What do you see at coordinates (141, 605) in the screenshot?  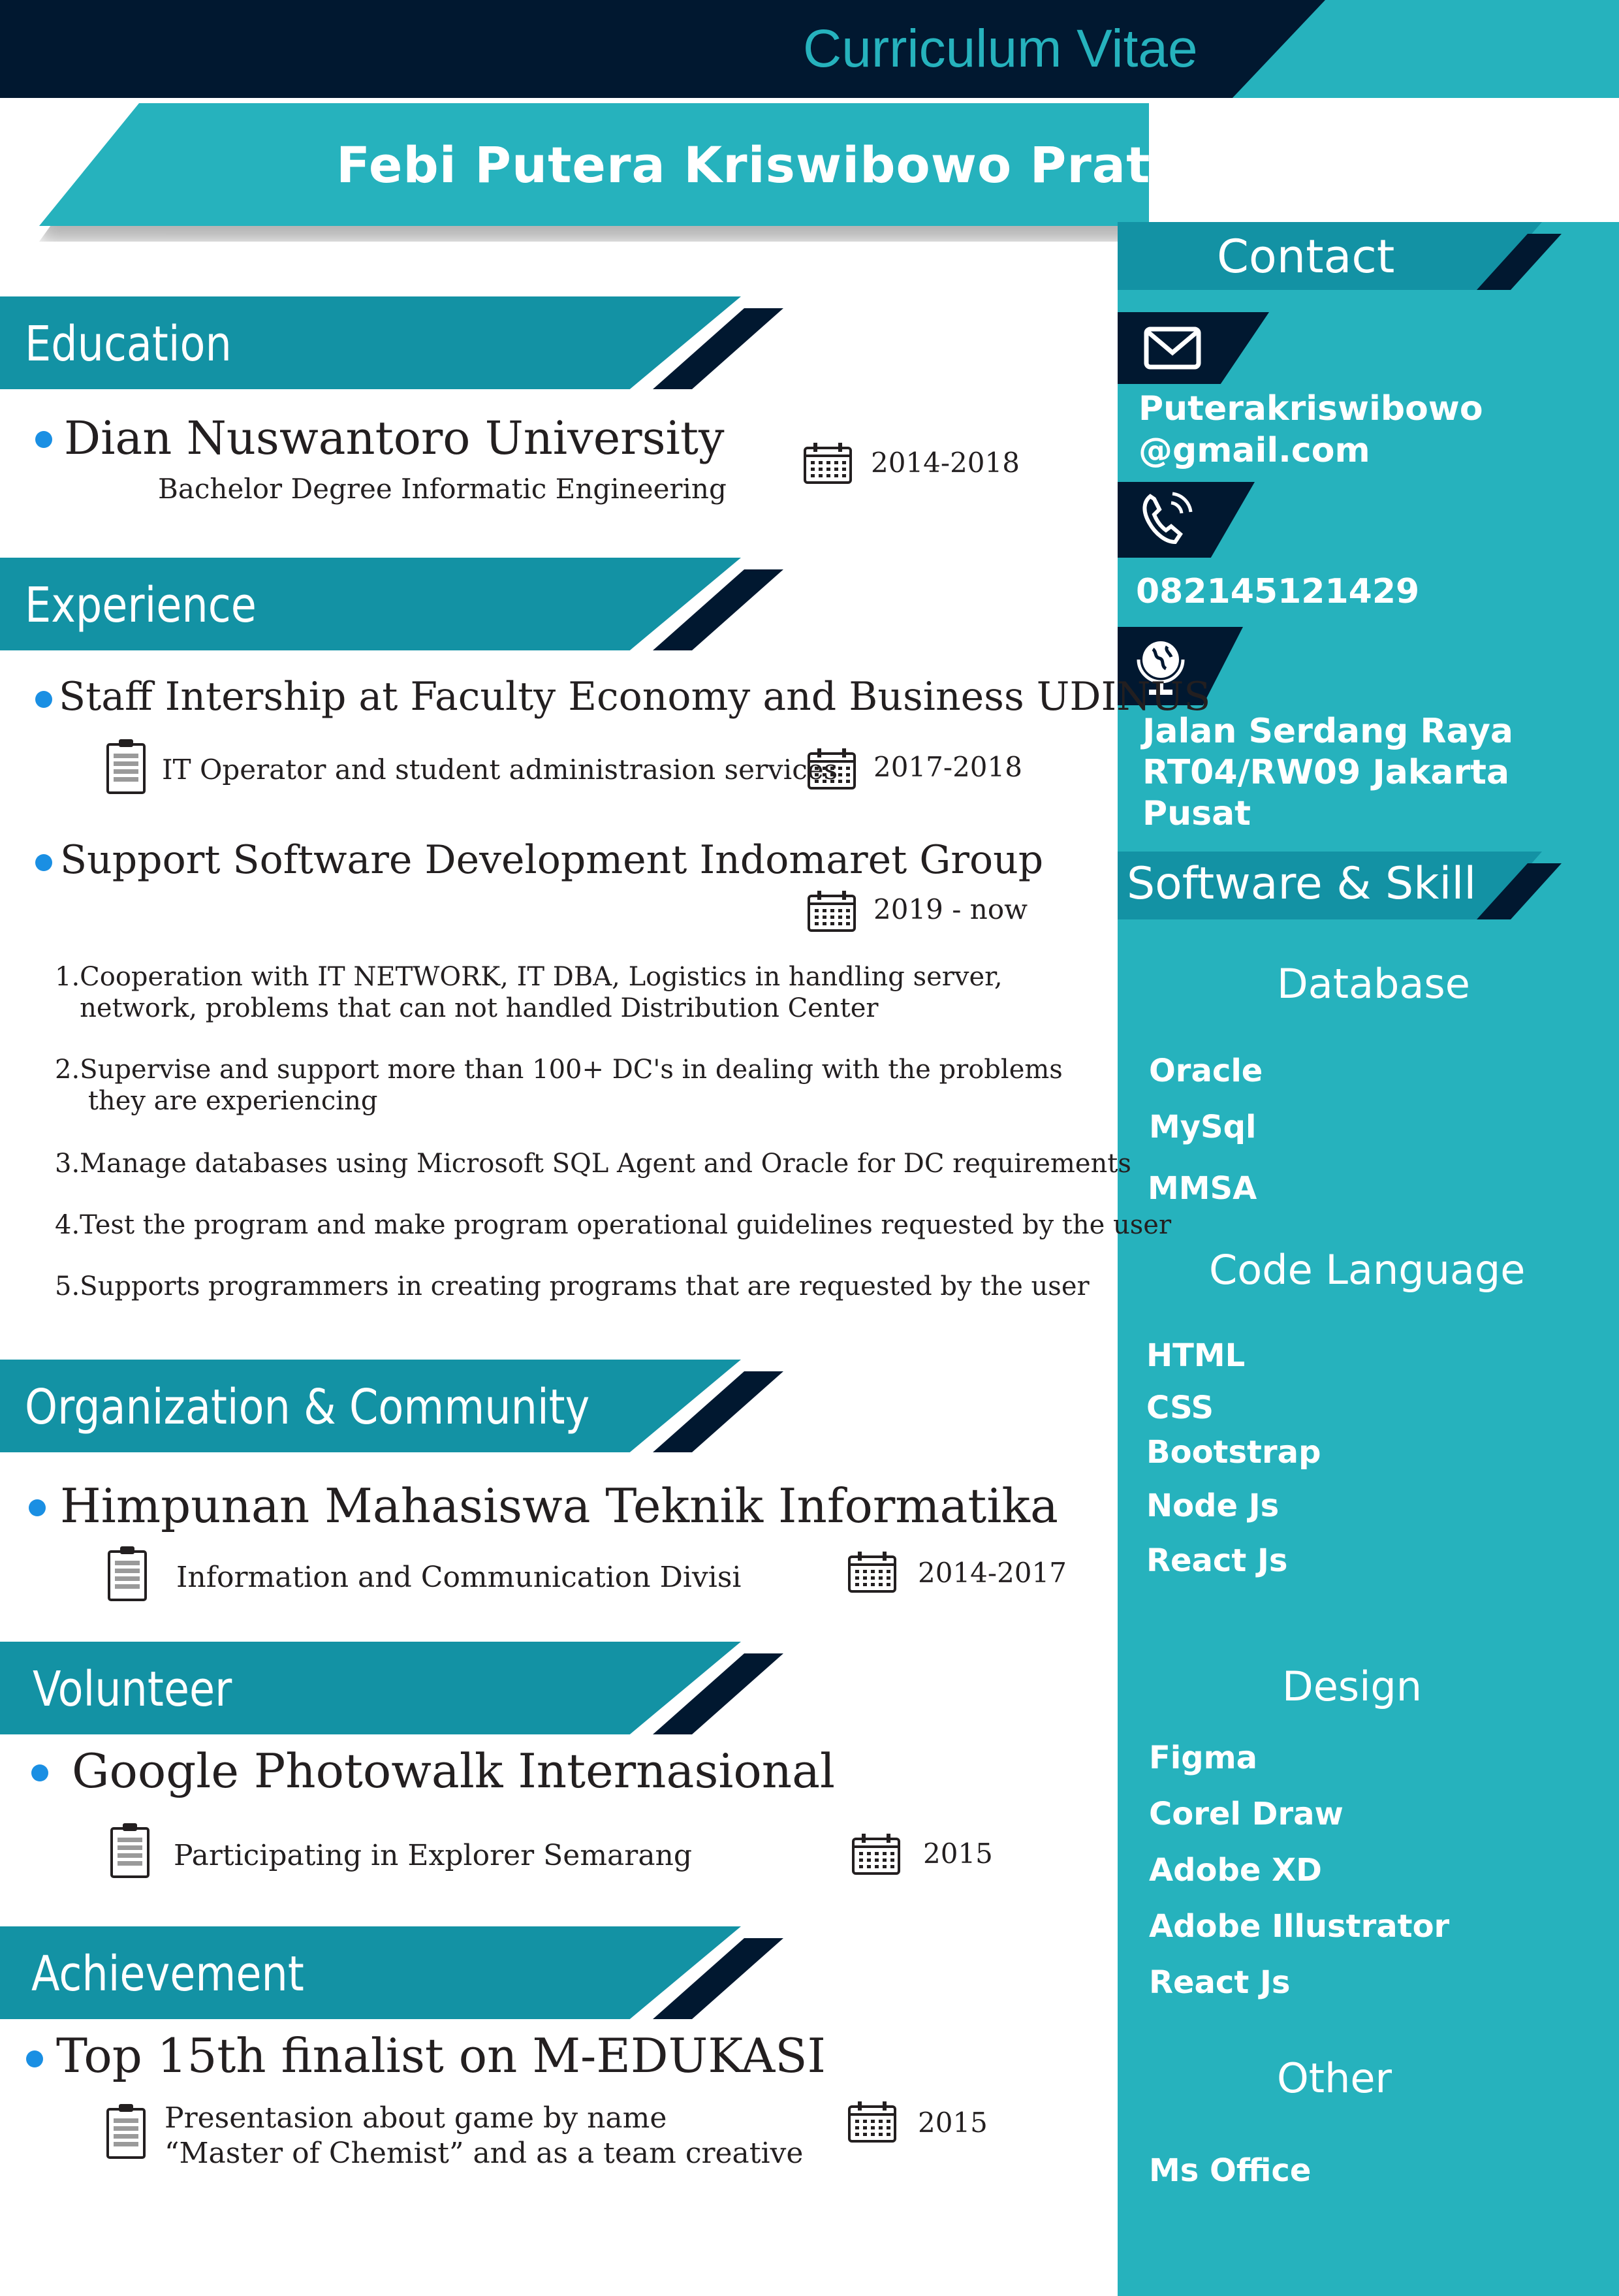 I see `experience-heading: Experience` at bounding box center [141, 605].